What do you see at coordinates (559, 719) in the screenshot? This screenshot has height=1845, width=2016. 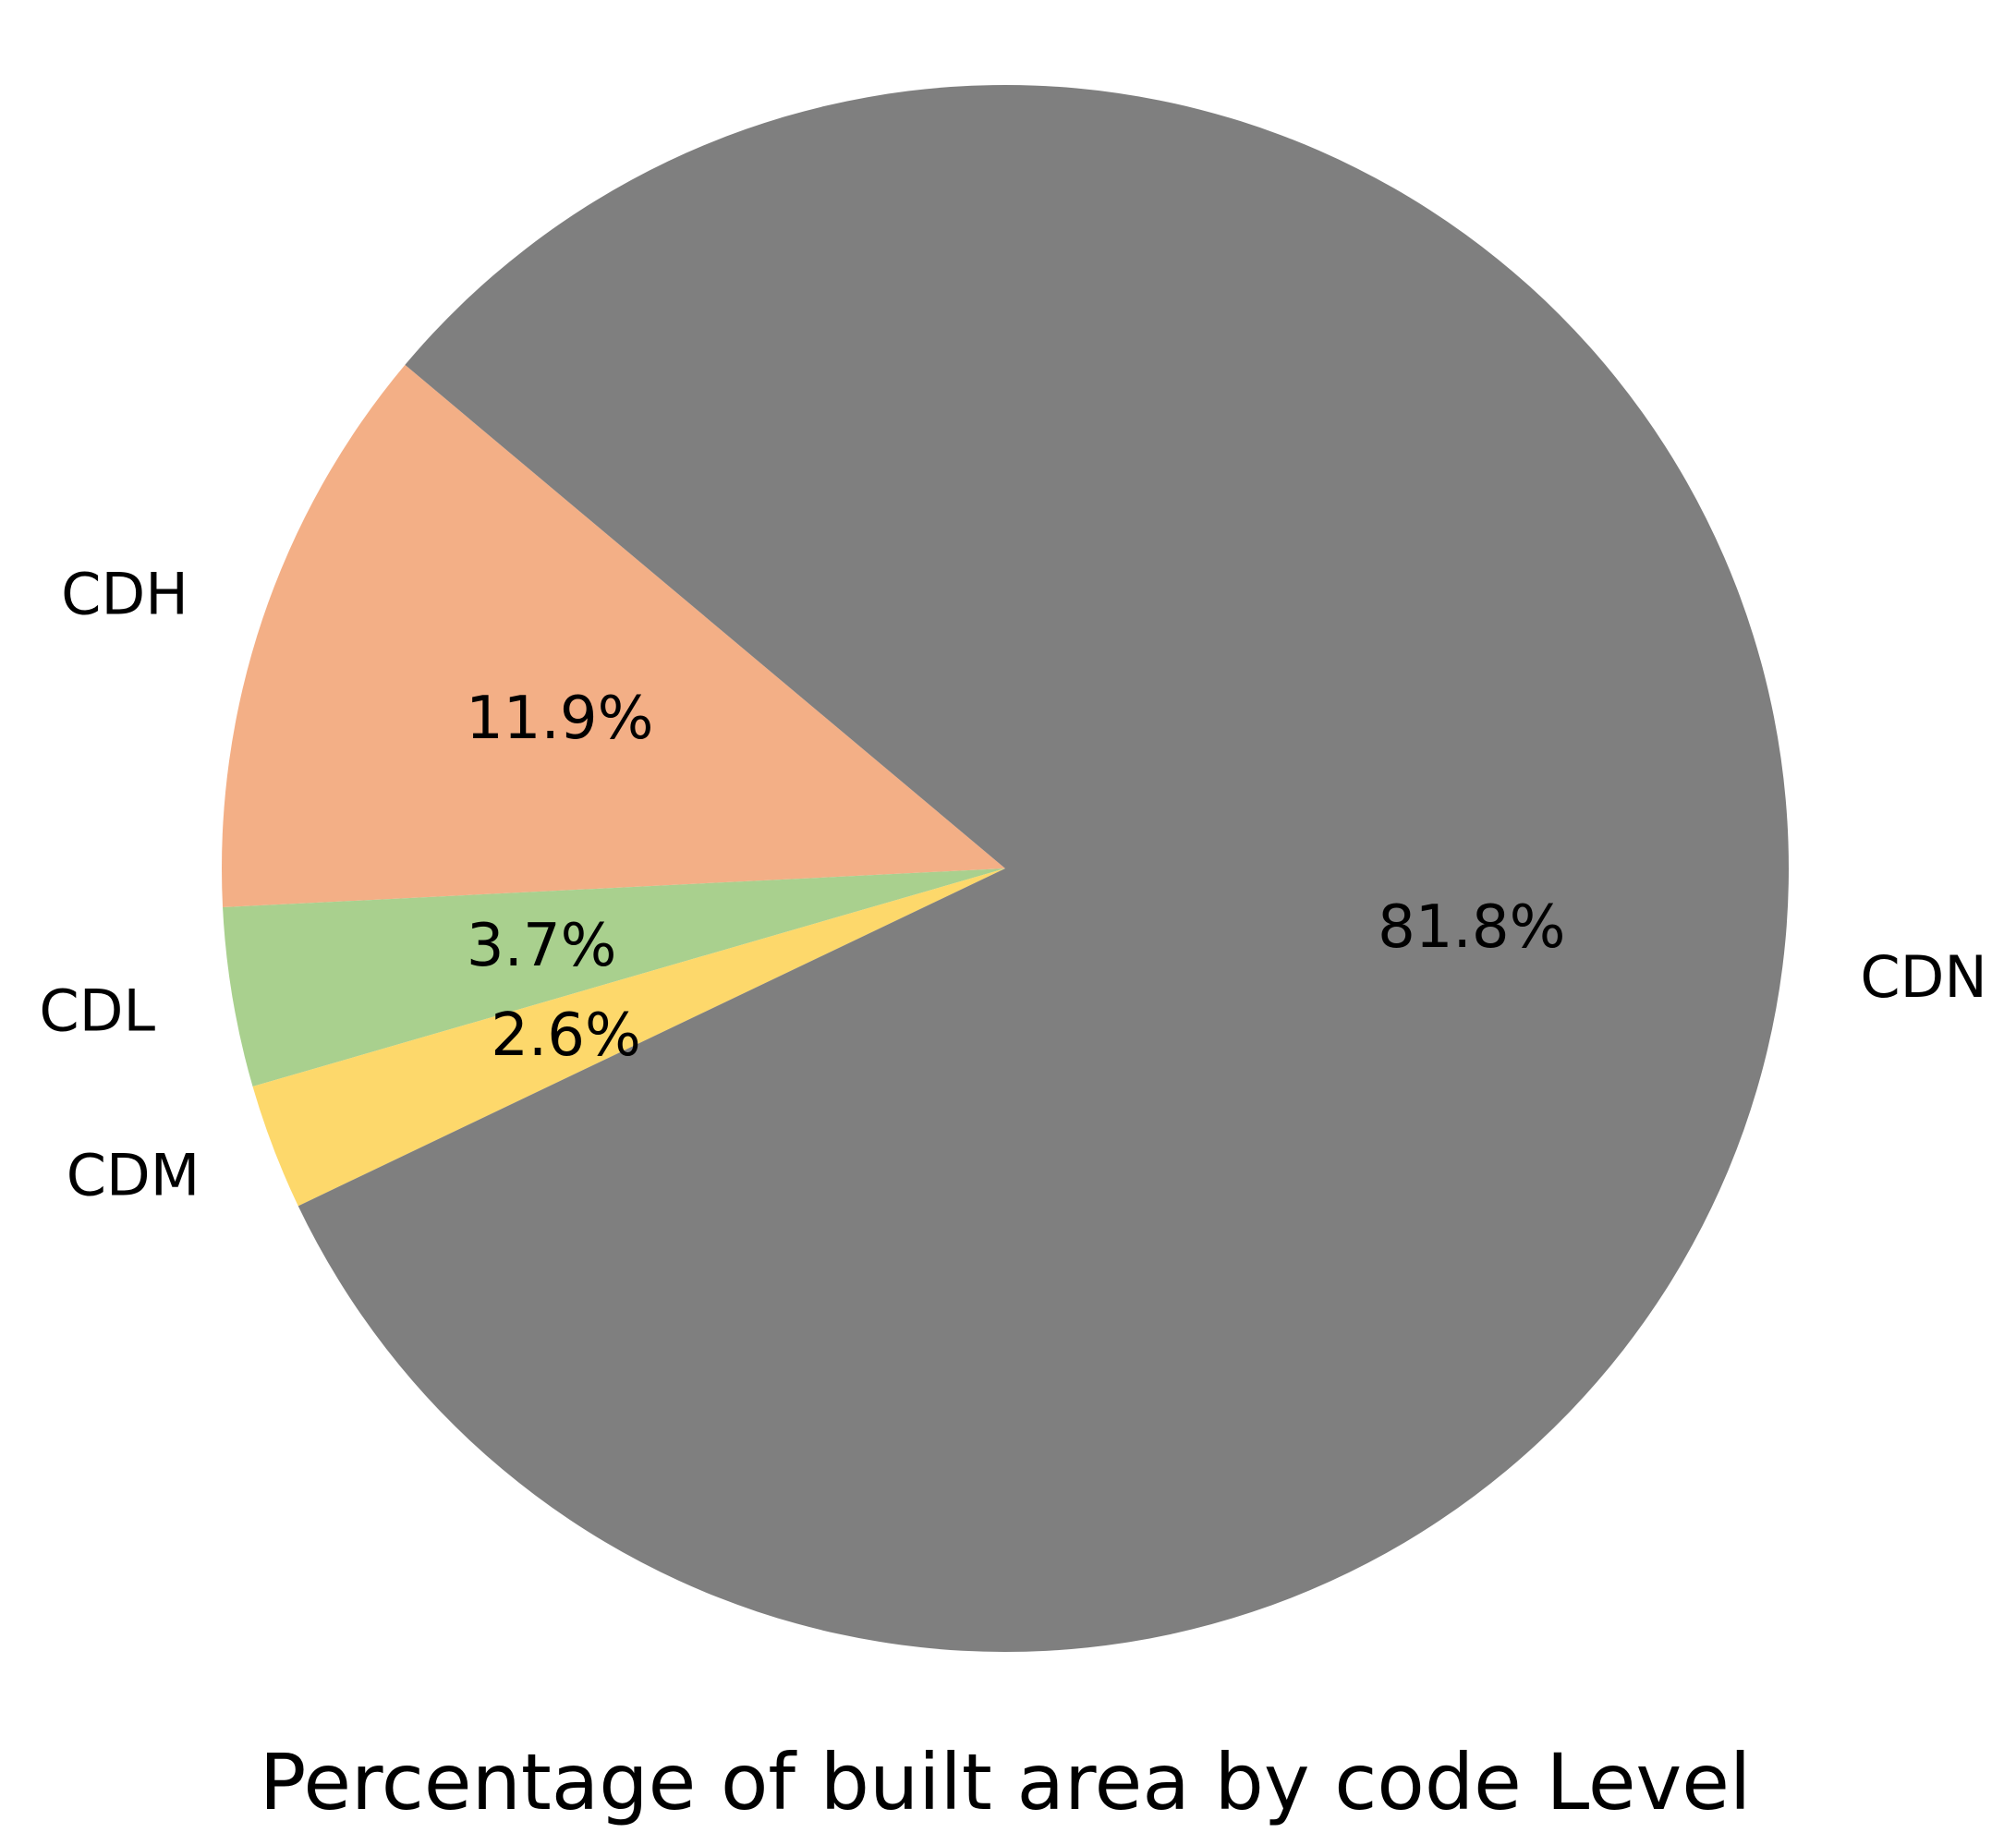 I see `pct-label-cdh: 11.9%` at bounding box center [559, 719].